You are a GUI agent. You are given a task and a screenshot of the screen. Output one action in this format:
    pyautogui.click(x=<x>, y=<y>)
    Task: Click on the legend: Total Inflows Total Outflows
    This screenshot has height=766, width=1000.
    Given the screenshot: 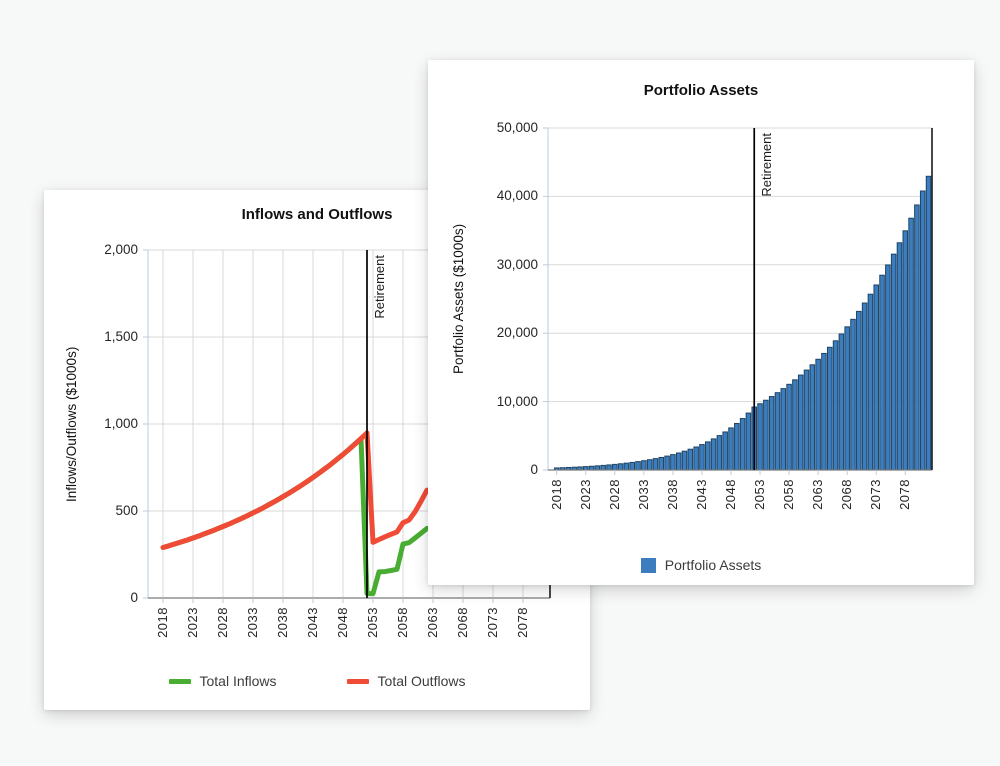 What is the action you would take?
    pyautogui.click(x=317, y=681)
    